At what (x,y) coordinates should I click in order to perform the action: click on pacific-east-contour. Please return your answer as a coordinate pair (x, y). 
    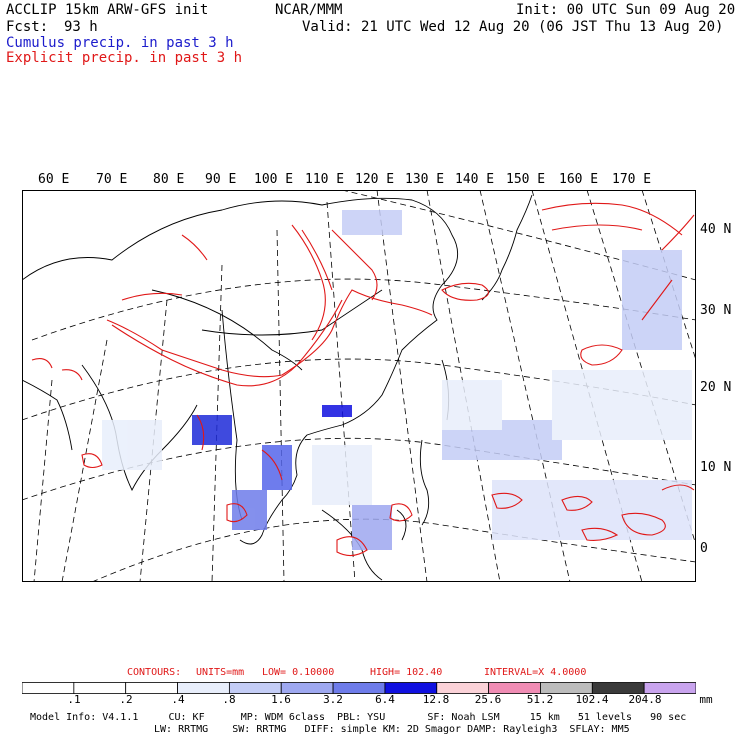
    Looking at the image, I should click on (668, 267).